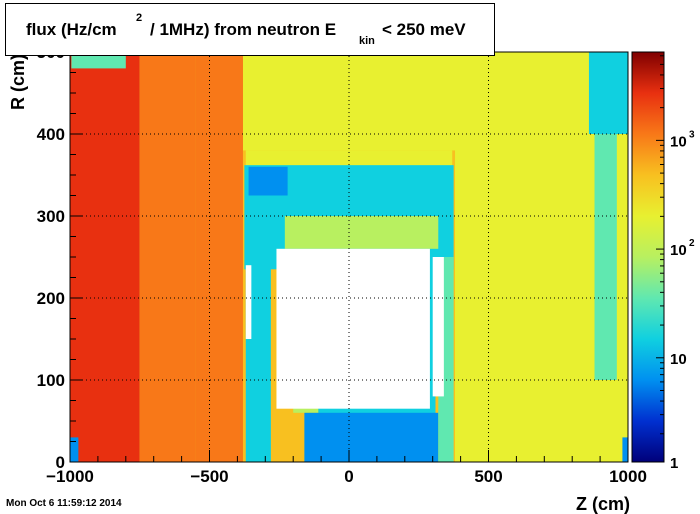 The image size is (700, 514). What do you see at coordinates (51, 134) in the screenshot?
I see `y-tick-label: 400` at bounding box center [51, 134].